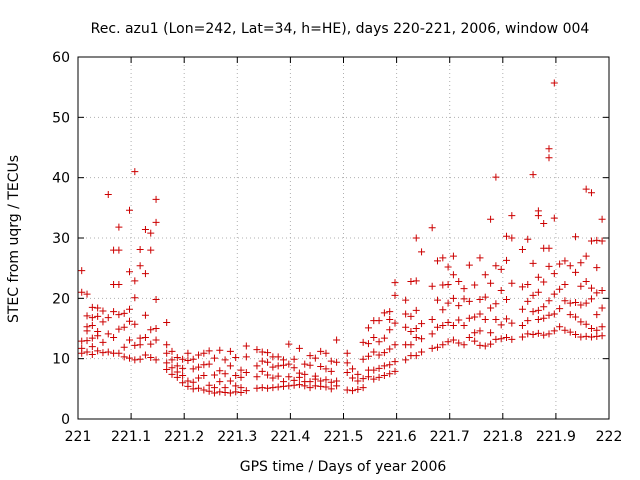  I want to click on y-tick-label: 20, so click(61, 299).